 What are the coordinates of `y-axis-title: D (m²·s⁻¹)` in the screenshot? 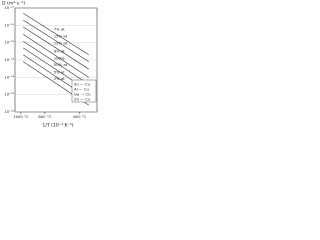 It's located at (13, 4).